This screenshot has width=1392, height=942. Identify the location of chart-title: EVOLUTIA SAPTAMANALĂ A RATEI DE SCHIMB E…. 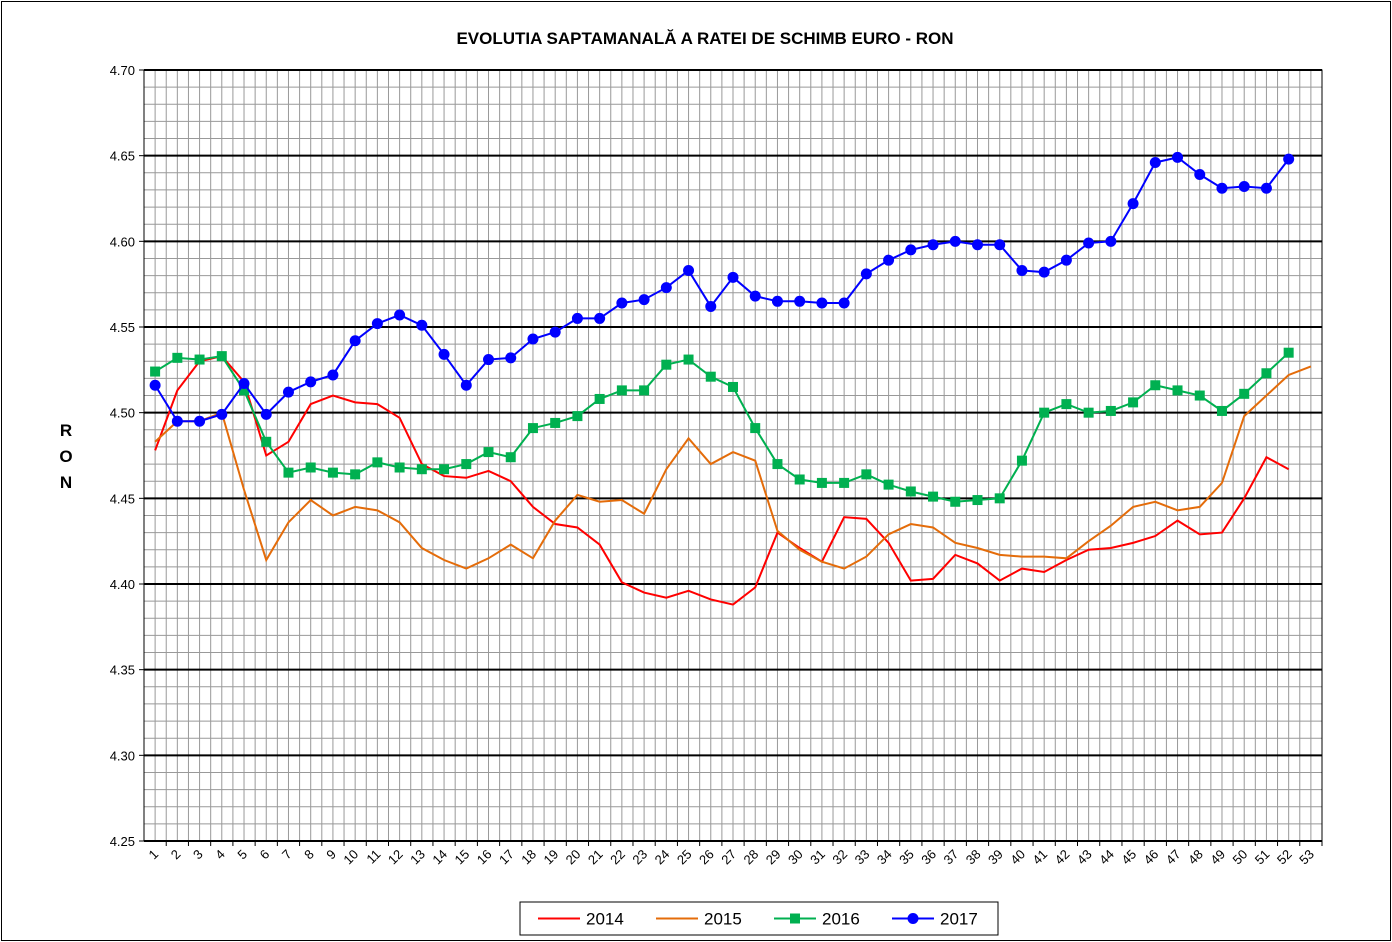
(704, 38).